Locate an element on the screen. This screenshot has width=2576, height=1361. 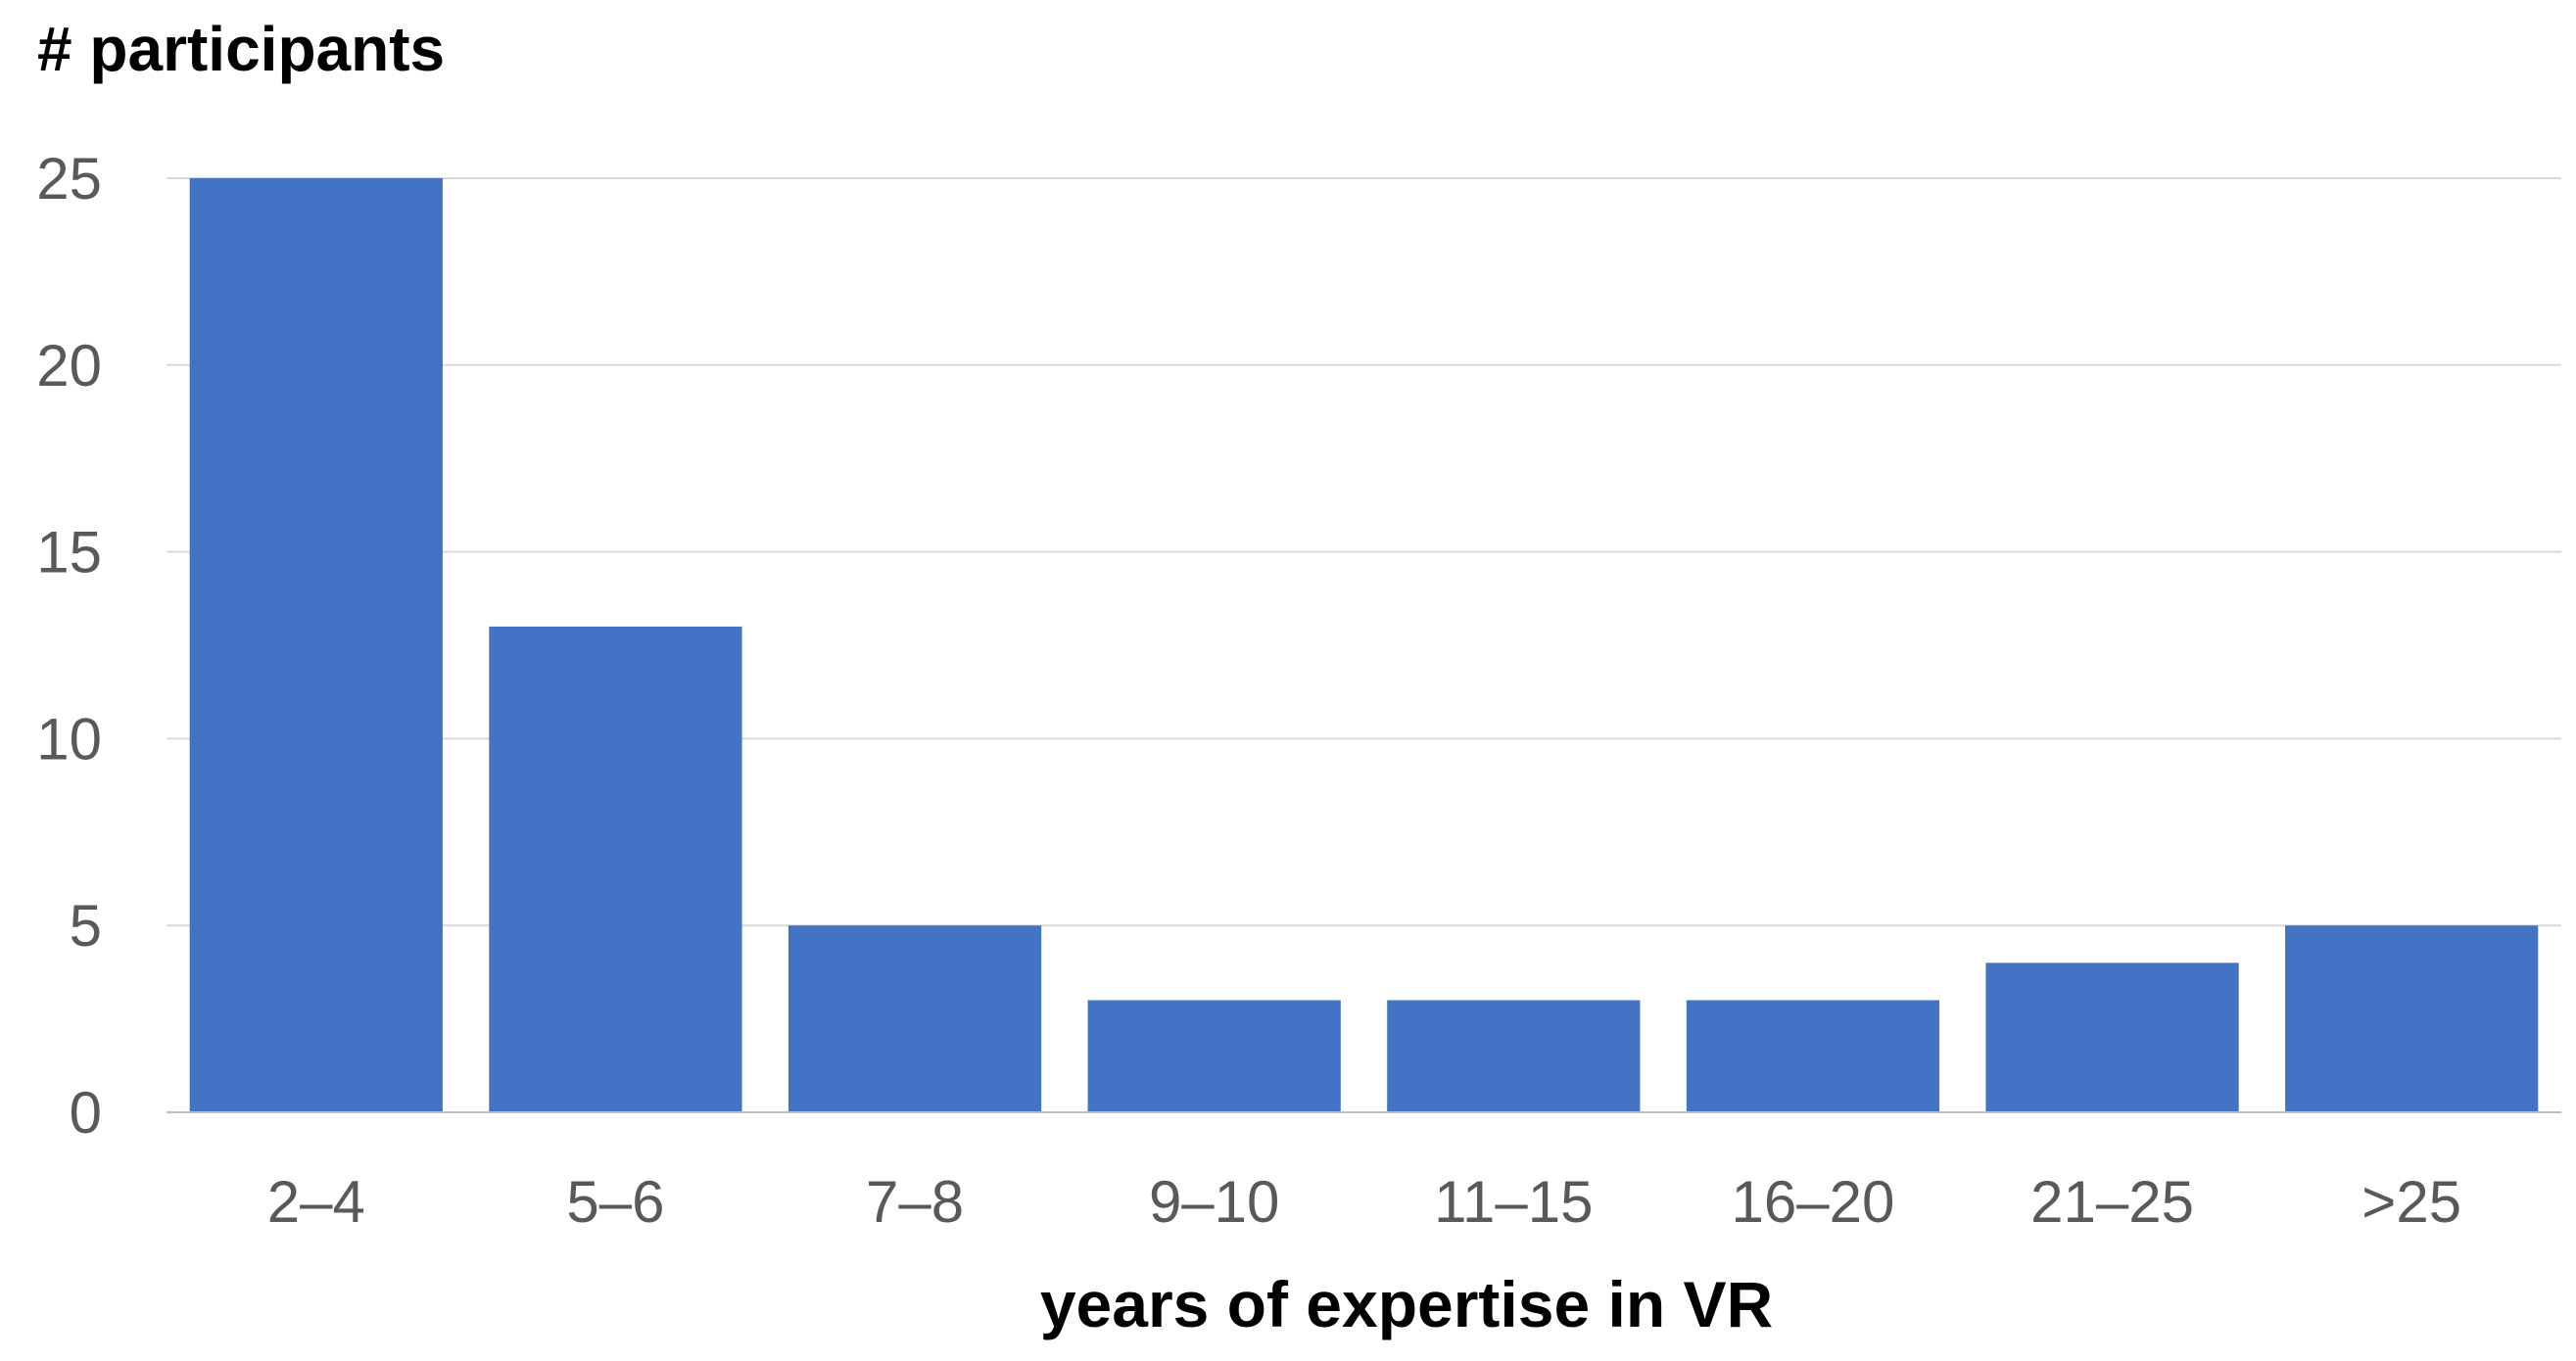
y-tick-label: 25 is located at coordinates (69, 178).